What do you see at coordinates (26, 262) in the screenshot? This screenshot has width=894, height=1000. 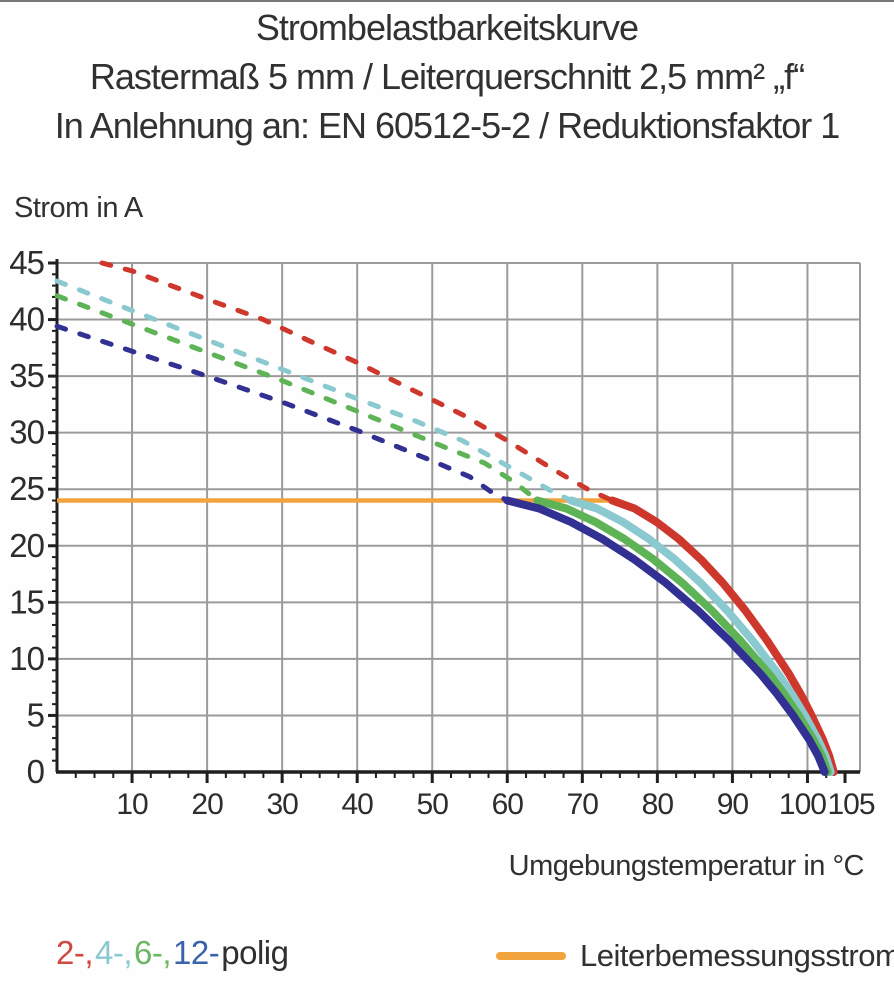 I see `y-tick-label: 45` at bounding box center [26, 262].